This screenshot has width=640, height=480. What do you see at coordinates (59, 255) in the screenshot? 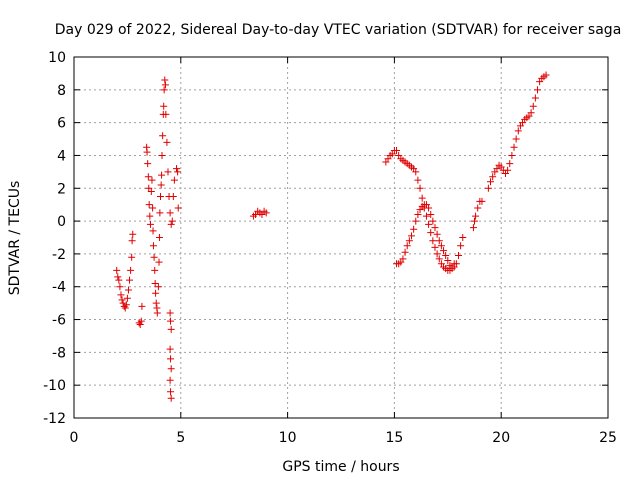
I see `y-tick-label: -2` at bounding box center [59, 255].